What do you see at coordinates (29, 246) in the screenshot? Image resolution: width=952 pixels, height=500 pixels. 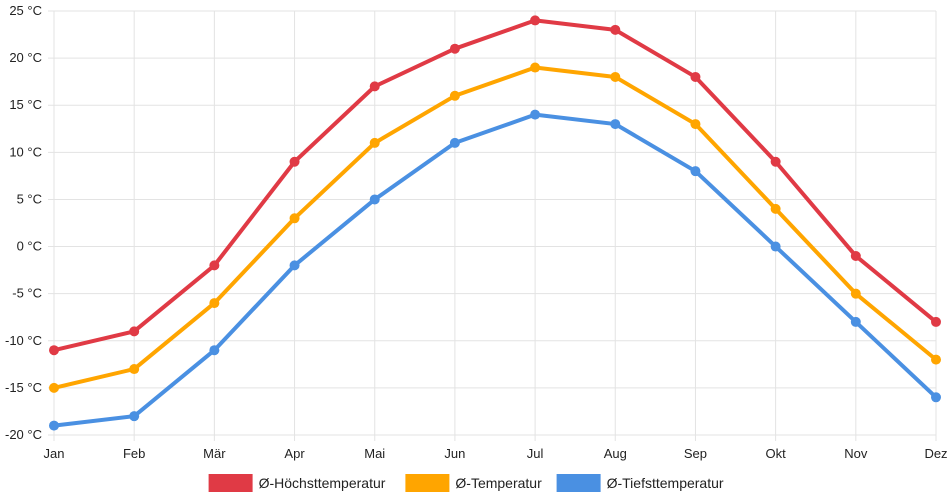 I see `y-tick-label: 0 °C` at bounding box center [29, 246].